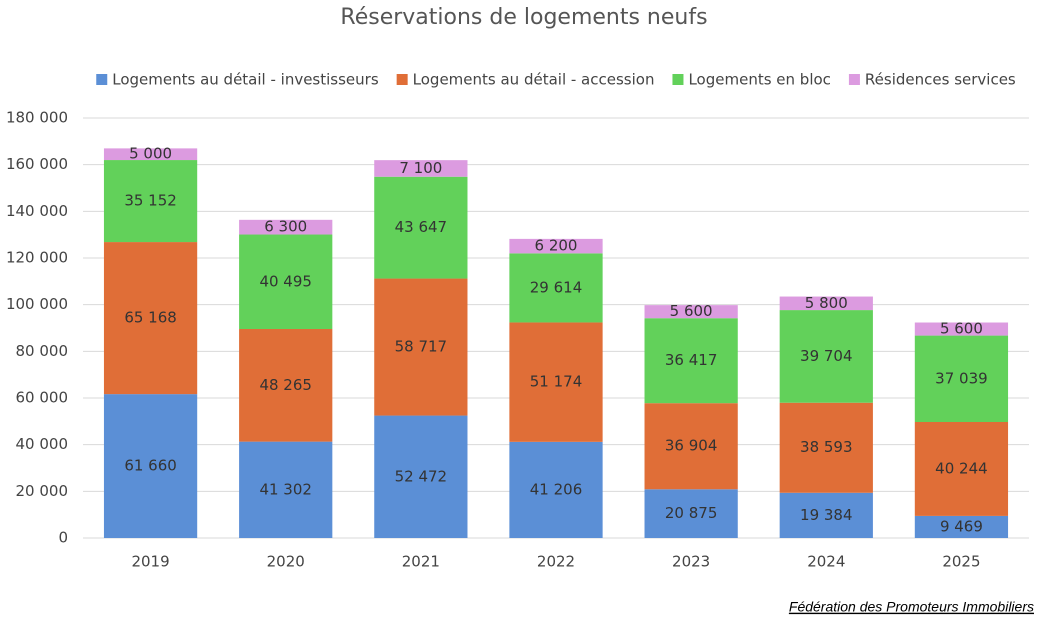  I want to click on value-label: 36 417, so click(691, 360).